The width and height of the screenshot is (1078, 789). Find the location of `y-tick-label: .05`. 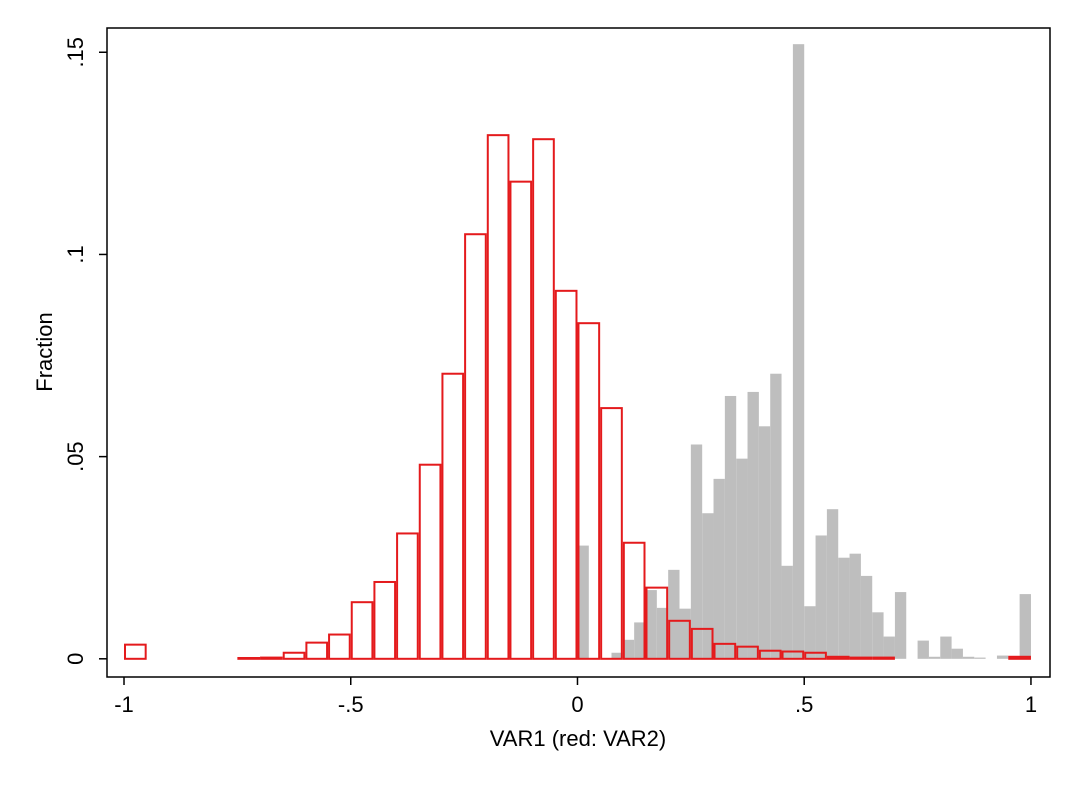

y-tick-label: .05 is located at coordinates (75, 456).